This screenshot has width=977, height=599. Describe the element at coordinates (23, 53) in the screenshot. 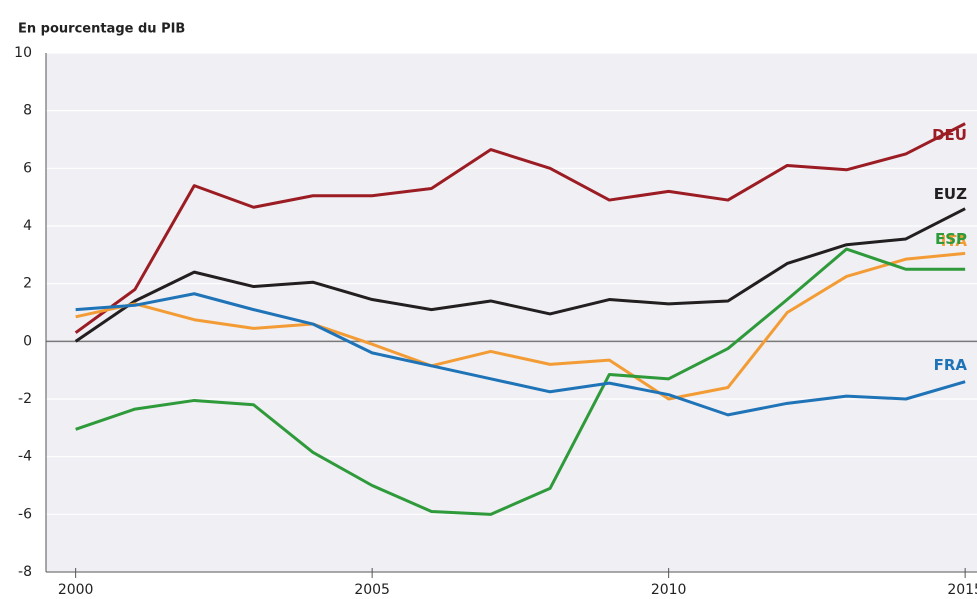

I see `y-tick-label: 10` at that location.